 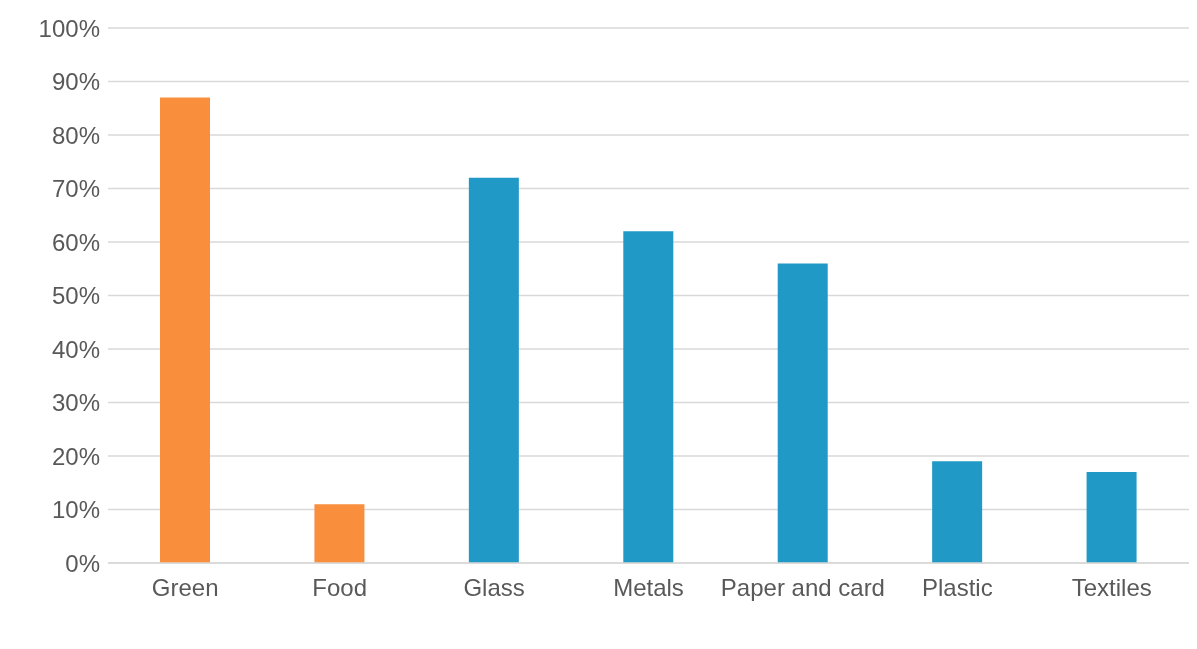 What do you see at coordinates (75, 456) in the screenshot?
I see `y-tick-label: 20%` at bounding box center [75, 456].